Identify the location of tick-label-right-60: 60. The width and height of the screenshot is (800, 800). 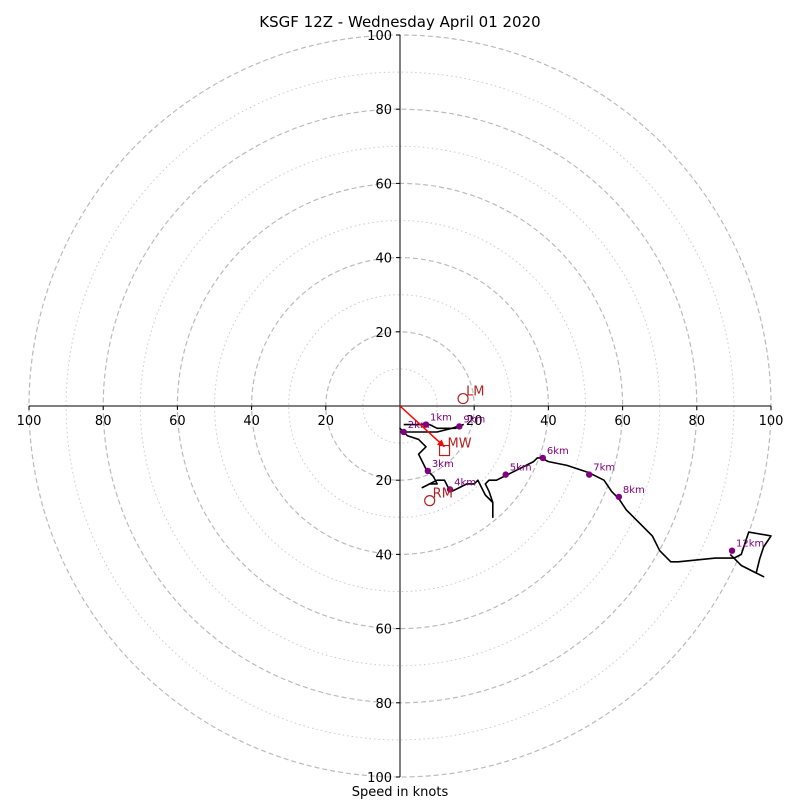
(622, 421).